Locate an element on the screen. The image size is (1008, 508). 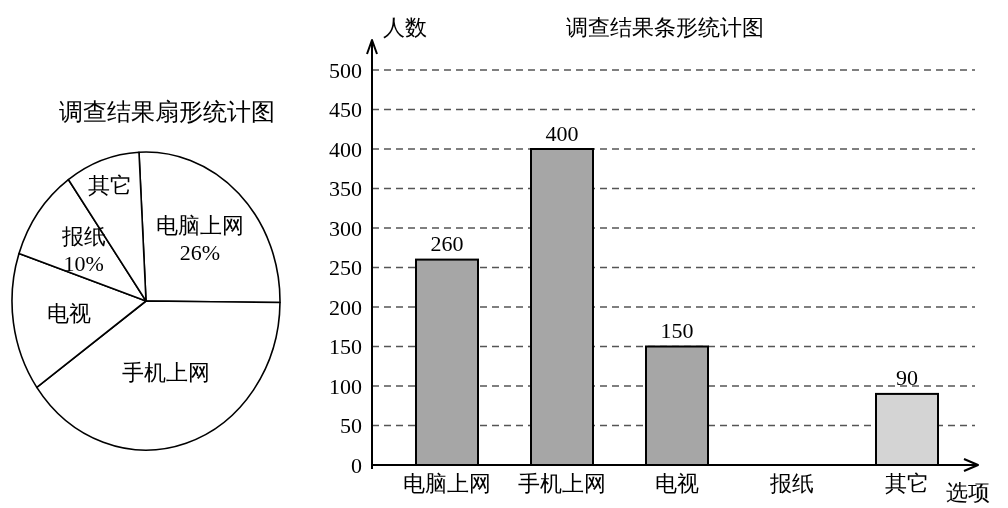
xlabel: 选项 is located at coordinates (968, 492).